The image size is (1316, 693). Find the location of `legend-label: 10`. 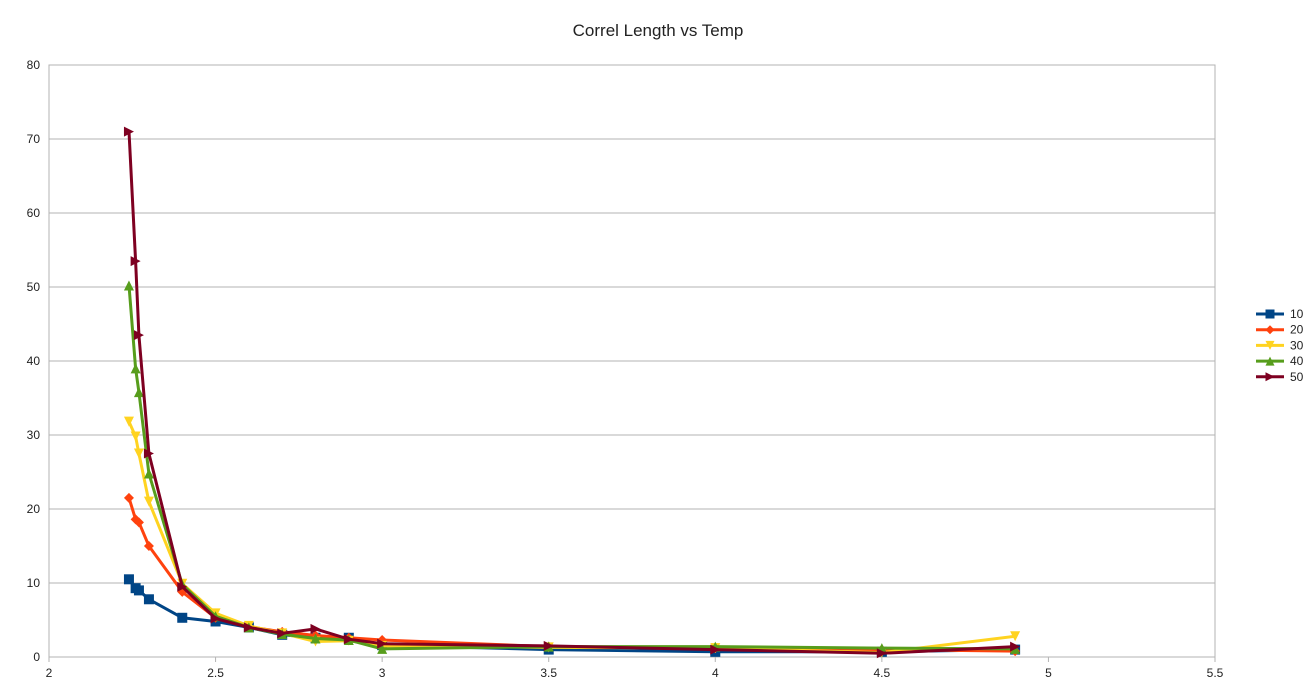

legend-label: 10 is located at coordinates (1297, 314).